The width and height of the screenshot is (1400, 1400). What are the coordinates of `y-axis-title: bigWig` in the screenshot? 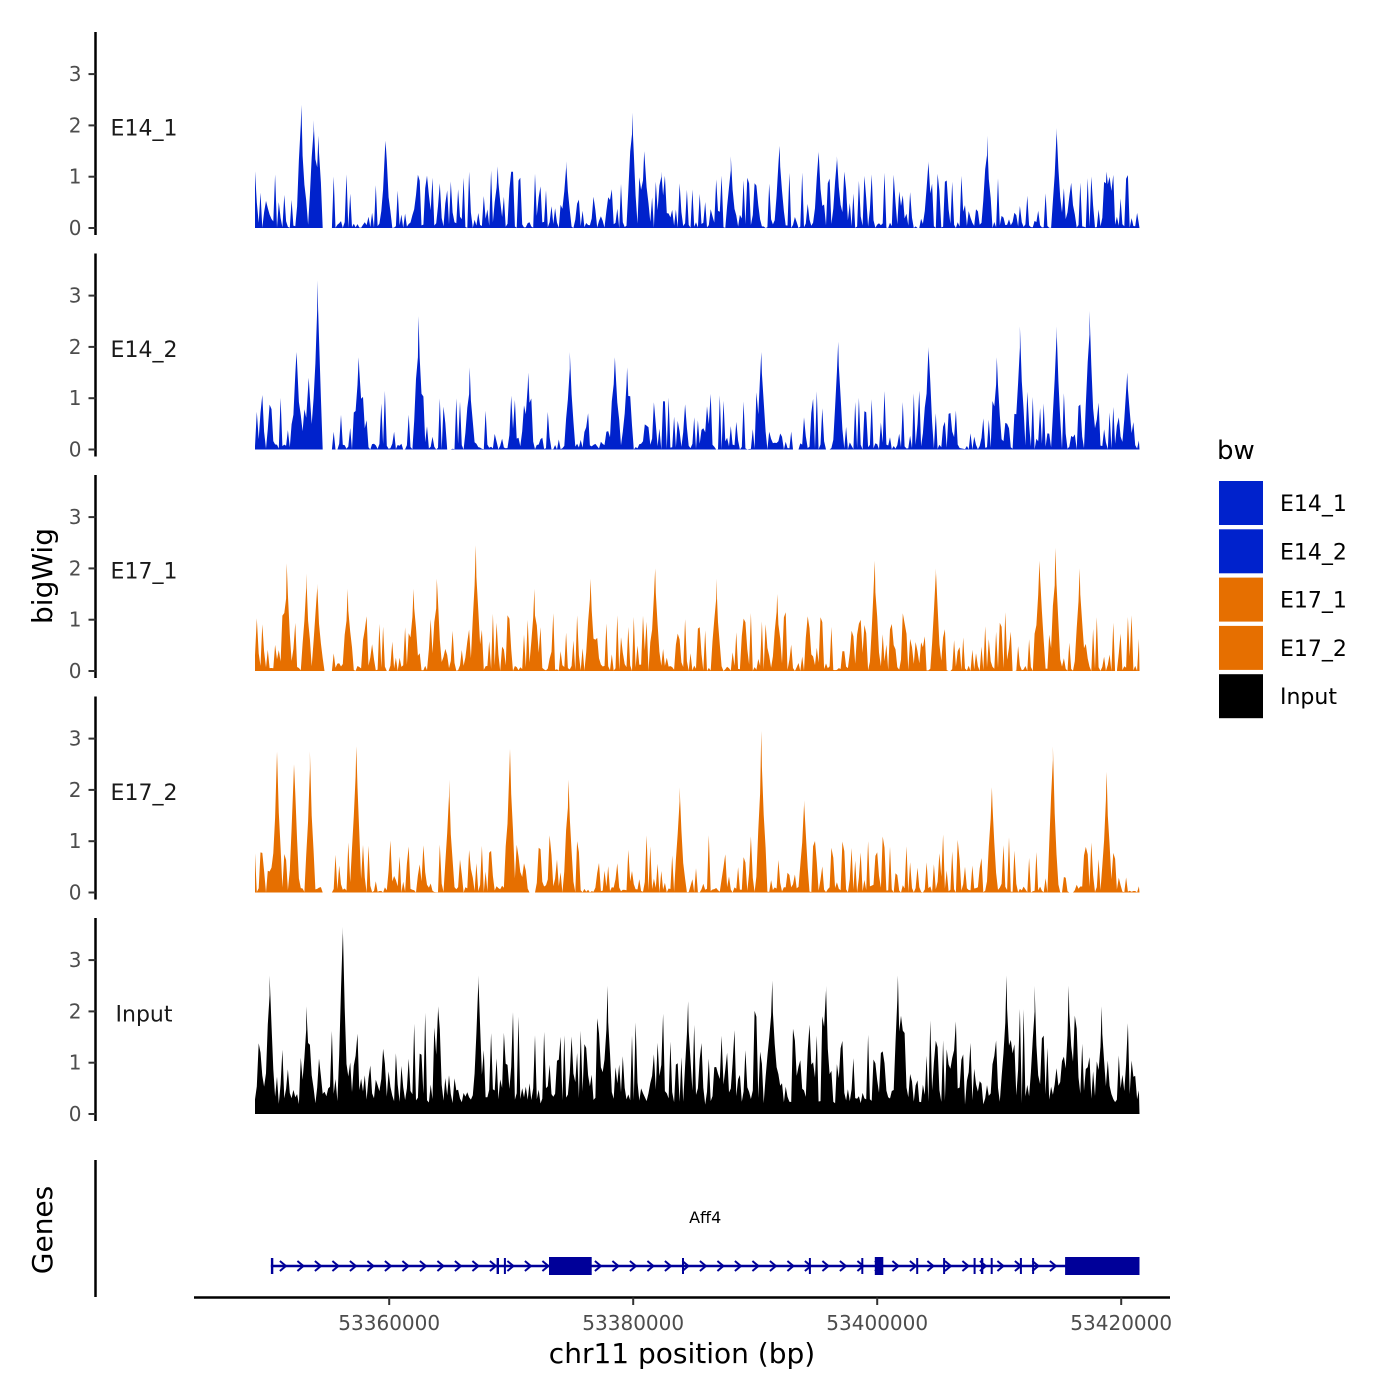 It's located at (42, 576).